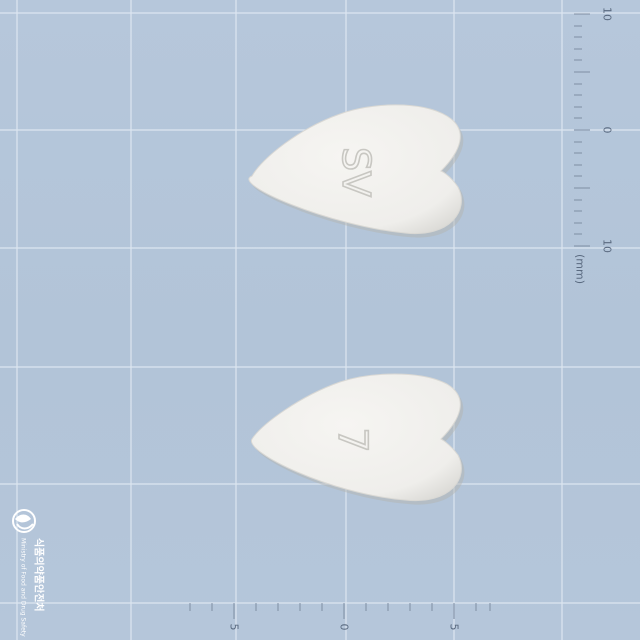  Describe the element at coordinates (39, 575) in the screenshot. I see `watermark-korean: 식품의약품안전처` at that location.